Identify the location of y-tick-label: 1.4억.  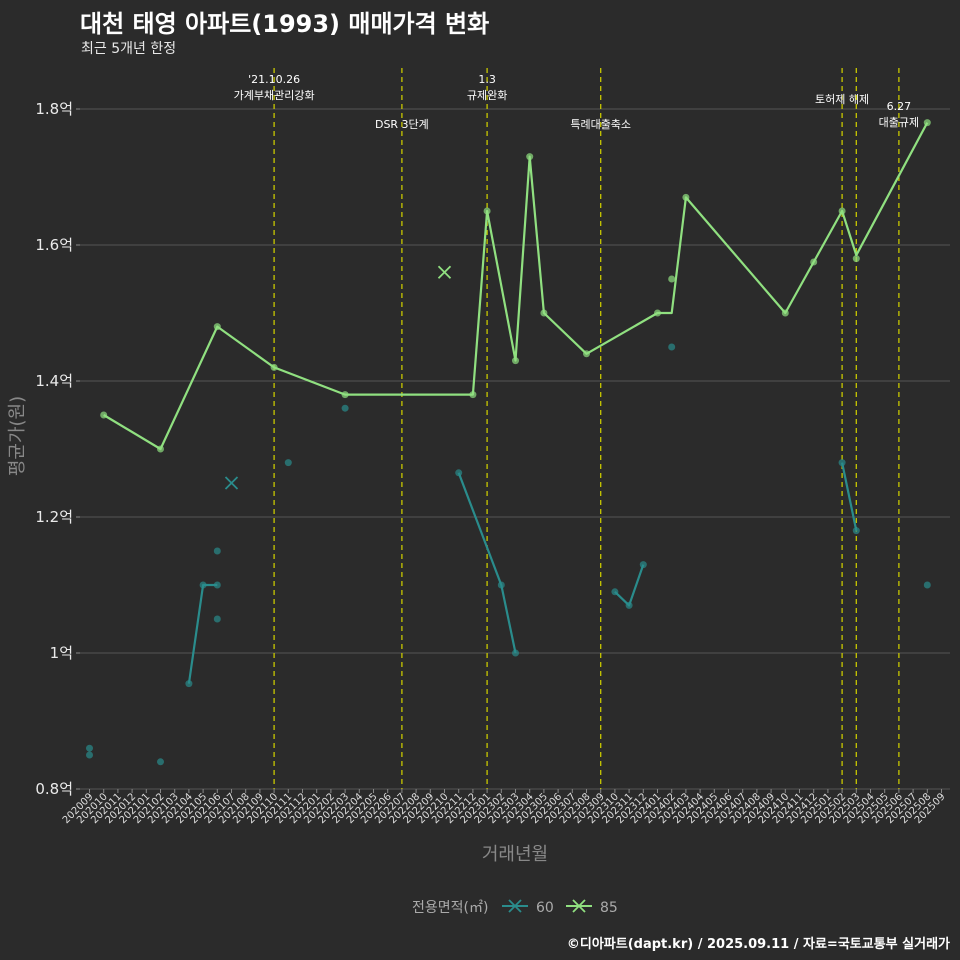
(54, 381).